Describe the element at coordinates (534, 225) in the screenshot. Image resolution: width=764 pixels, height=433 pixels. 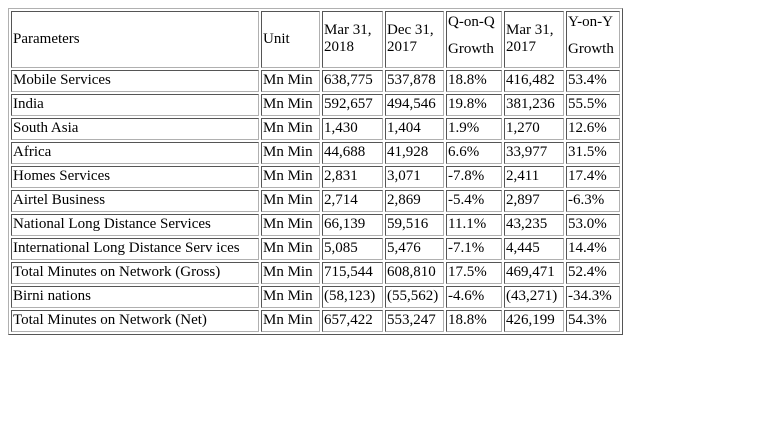
I see `cell-mar-2017: 43,235` at that location.